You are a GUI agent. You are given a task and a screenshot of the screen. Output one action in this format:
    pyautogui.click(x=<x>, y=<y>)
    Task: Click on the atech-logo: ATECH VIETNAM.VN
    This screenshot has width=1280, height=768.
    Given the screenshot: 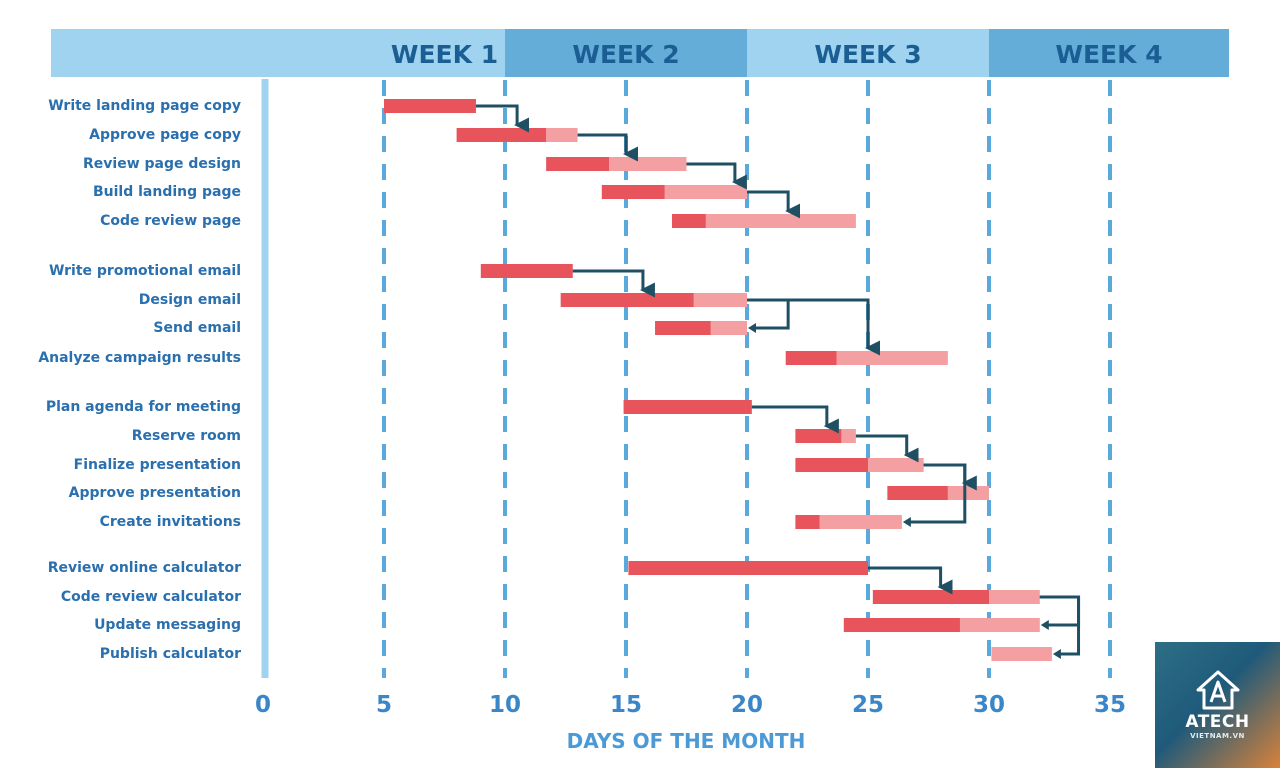 What is the action you would take?
    pyautogui.click(x=1217, y=705)
    